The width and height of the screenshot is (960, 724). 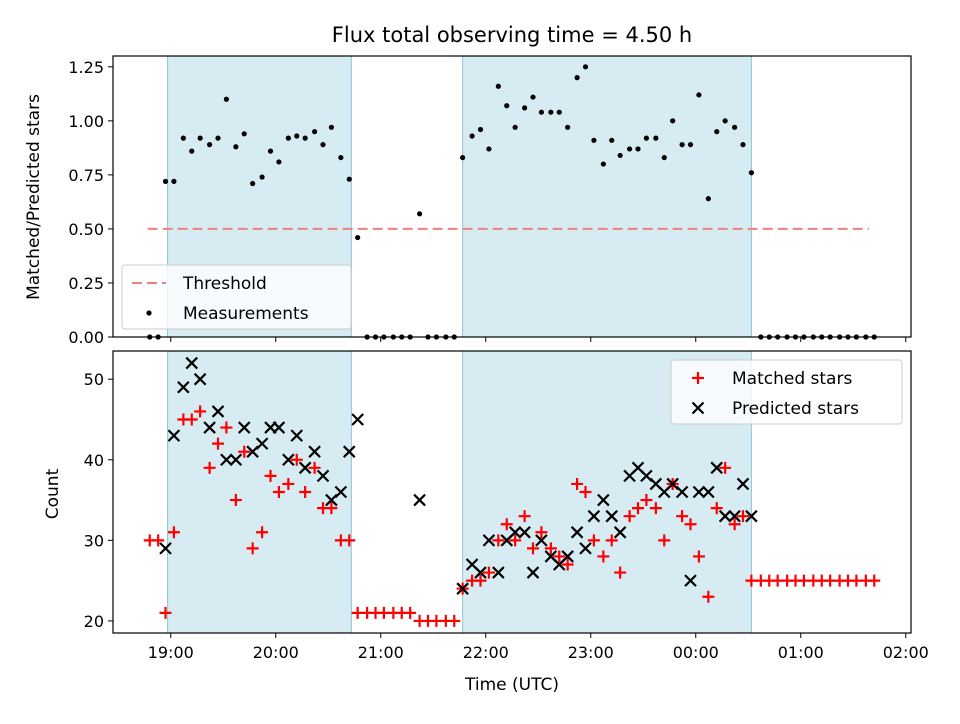 I want to click on x-tick-label: 21:00, so click(x=381, y=652).